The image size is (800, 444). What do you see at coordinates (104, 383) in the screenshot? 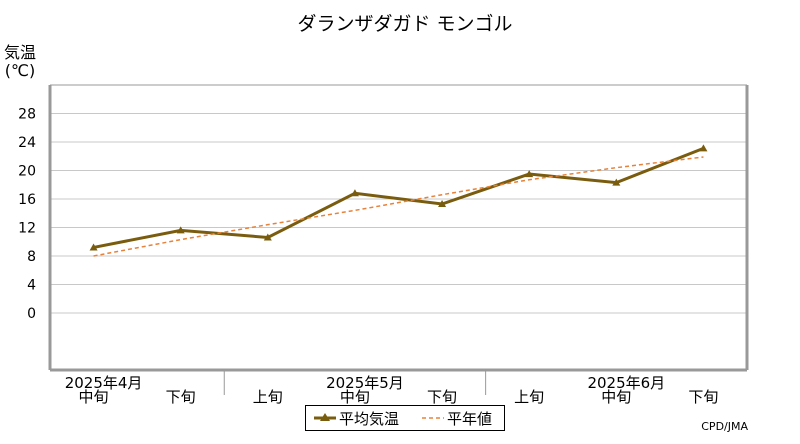
I see `month-label: 2025年4月` at bounding box center [104, 383].